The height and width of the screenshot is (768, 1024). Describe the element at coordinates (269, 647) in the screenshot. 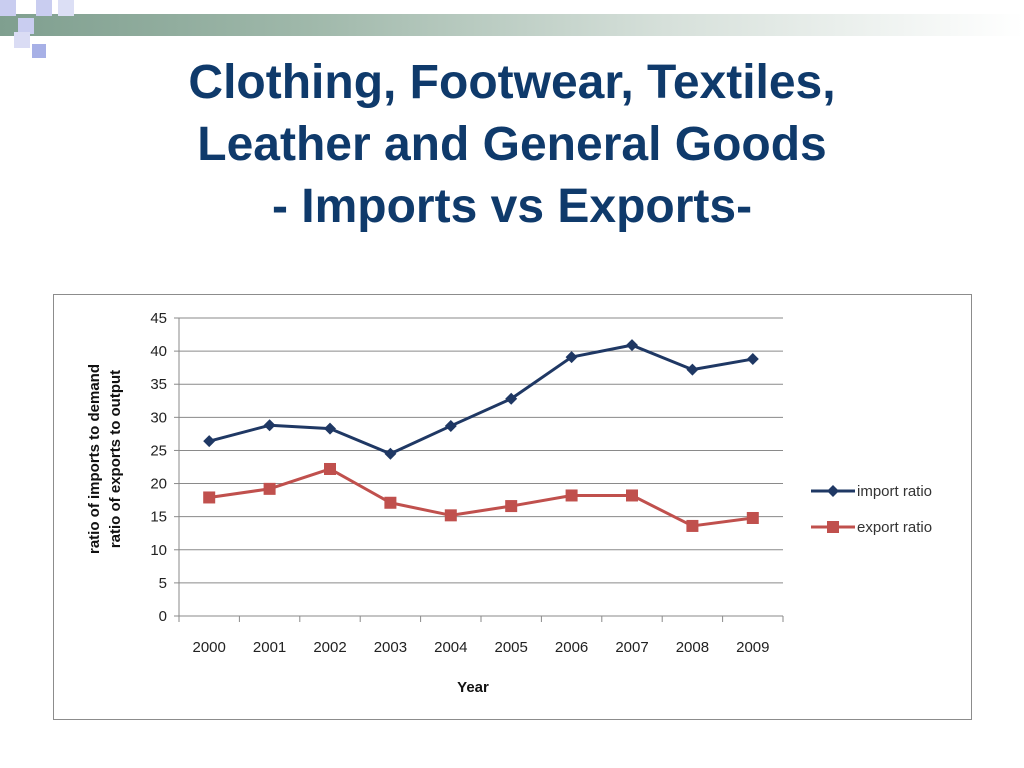

I see `x-tick-label: 2001` at that location.